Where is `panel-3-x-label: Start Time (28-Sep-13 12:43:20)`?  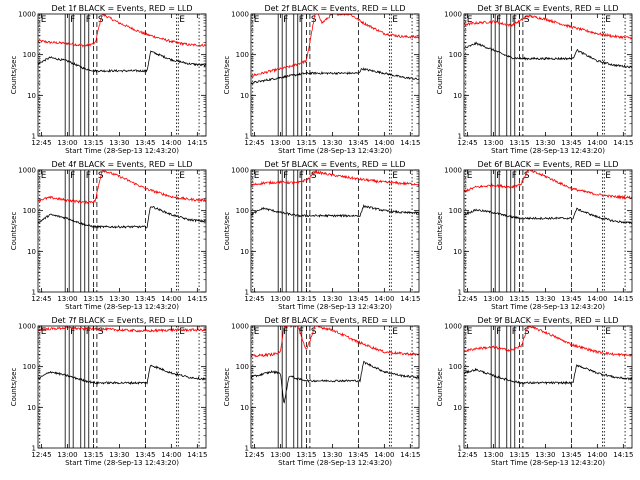
panel-3-x-label: Start Time (28-Sep-13 12:43:20) is located at coordinates (548, 151).